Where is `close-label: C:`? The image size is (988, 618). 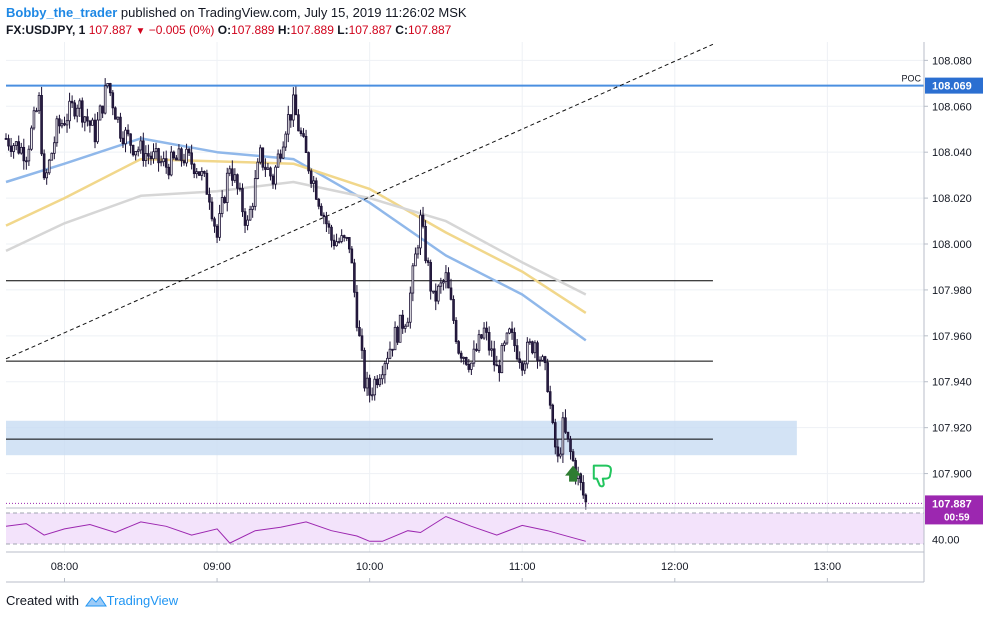
close-label: C: is located at coordinates (401, 30).